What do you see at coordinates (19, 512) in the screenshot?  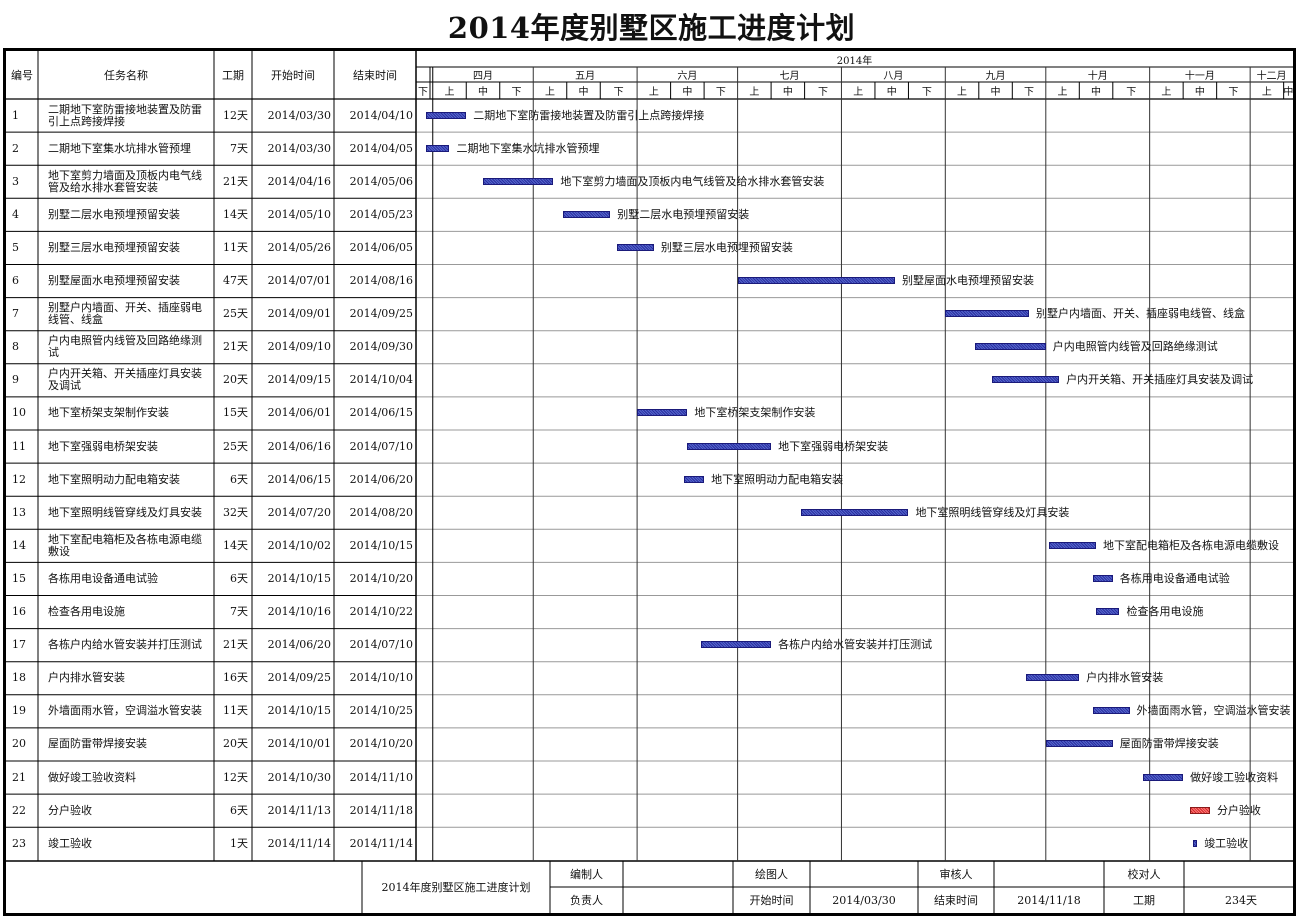 I see `task-id: 13` at bounding box center [19, 512].